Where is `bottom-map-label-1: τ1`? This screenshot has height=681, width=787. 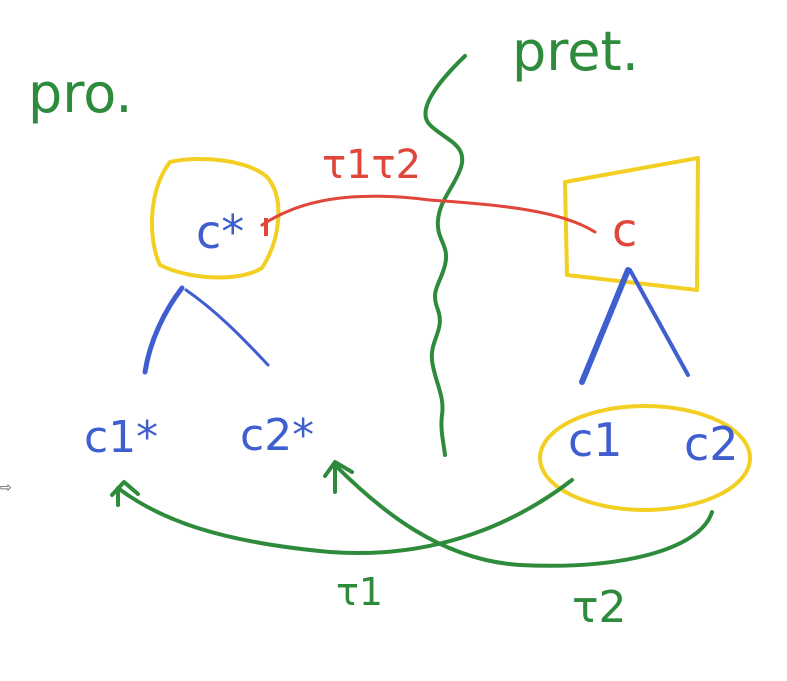 bottom-map-label-1: τ1 is located at coordinates (359, 592).